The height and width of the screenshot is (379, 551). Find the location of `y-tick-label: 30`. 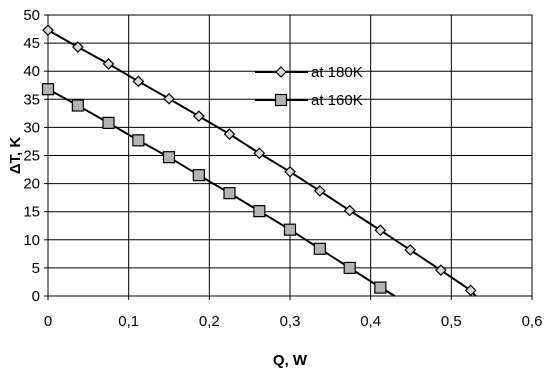

y-tick-label: 30 is located at coordinates (31, 127).